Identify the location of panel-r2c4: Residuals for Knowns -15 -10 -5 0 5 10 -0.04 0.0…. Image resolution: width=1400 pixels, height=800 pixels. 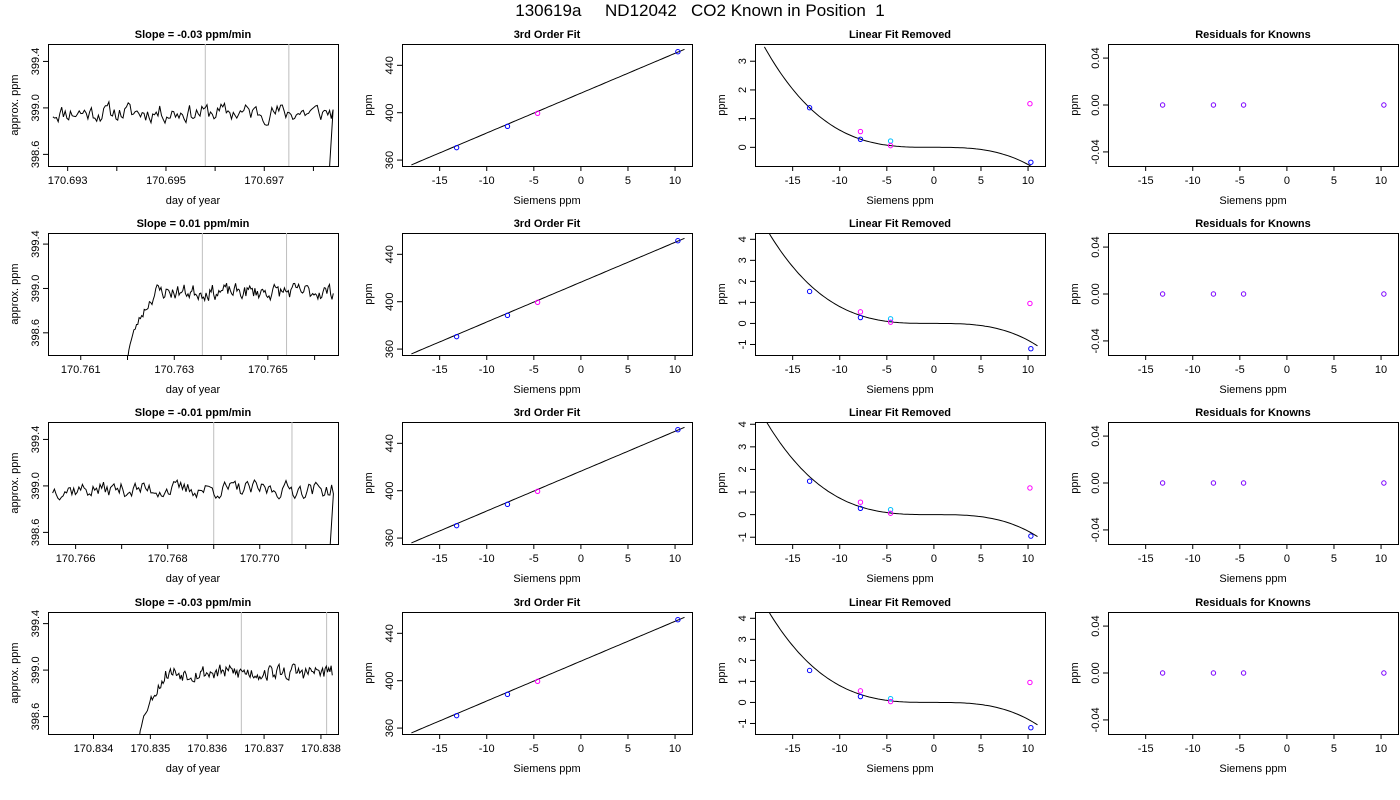
(1234, 307).